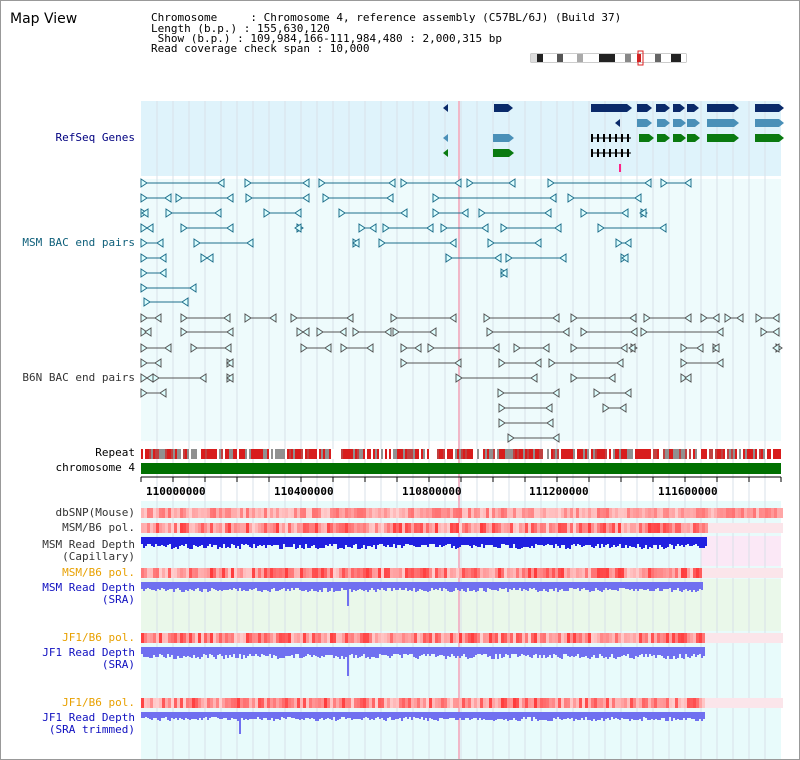 The width and height of the screenshot is (800, 760). What do you see at coordinates (98, 527) in the screenshot?
I see `msm-b6-pol-label: MSM/B6 pol.` at bounding box center [98, 527].